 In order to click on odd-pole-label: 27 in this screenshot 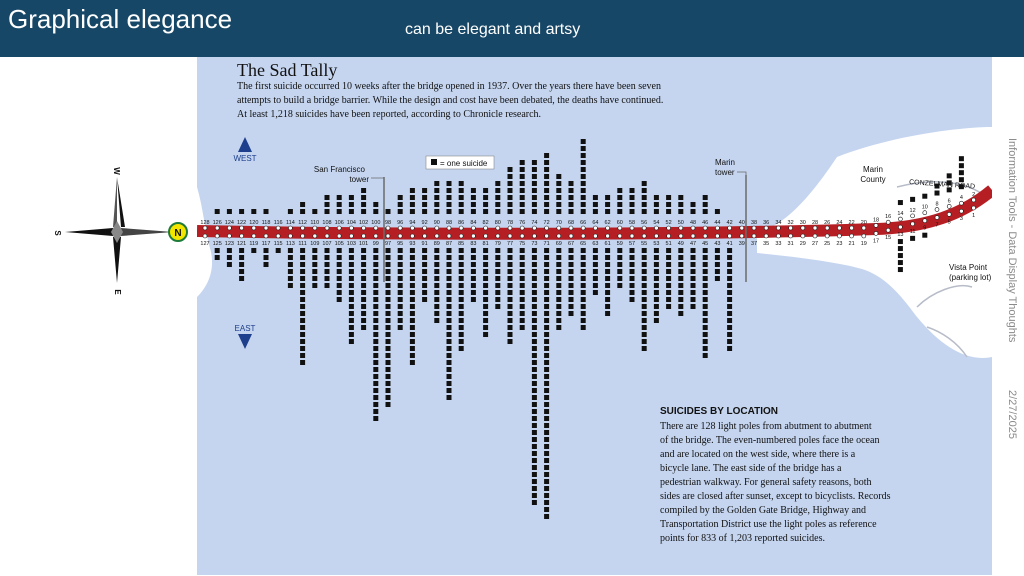, I will do `click(815, 244)`.